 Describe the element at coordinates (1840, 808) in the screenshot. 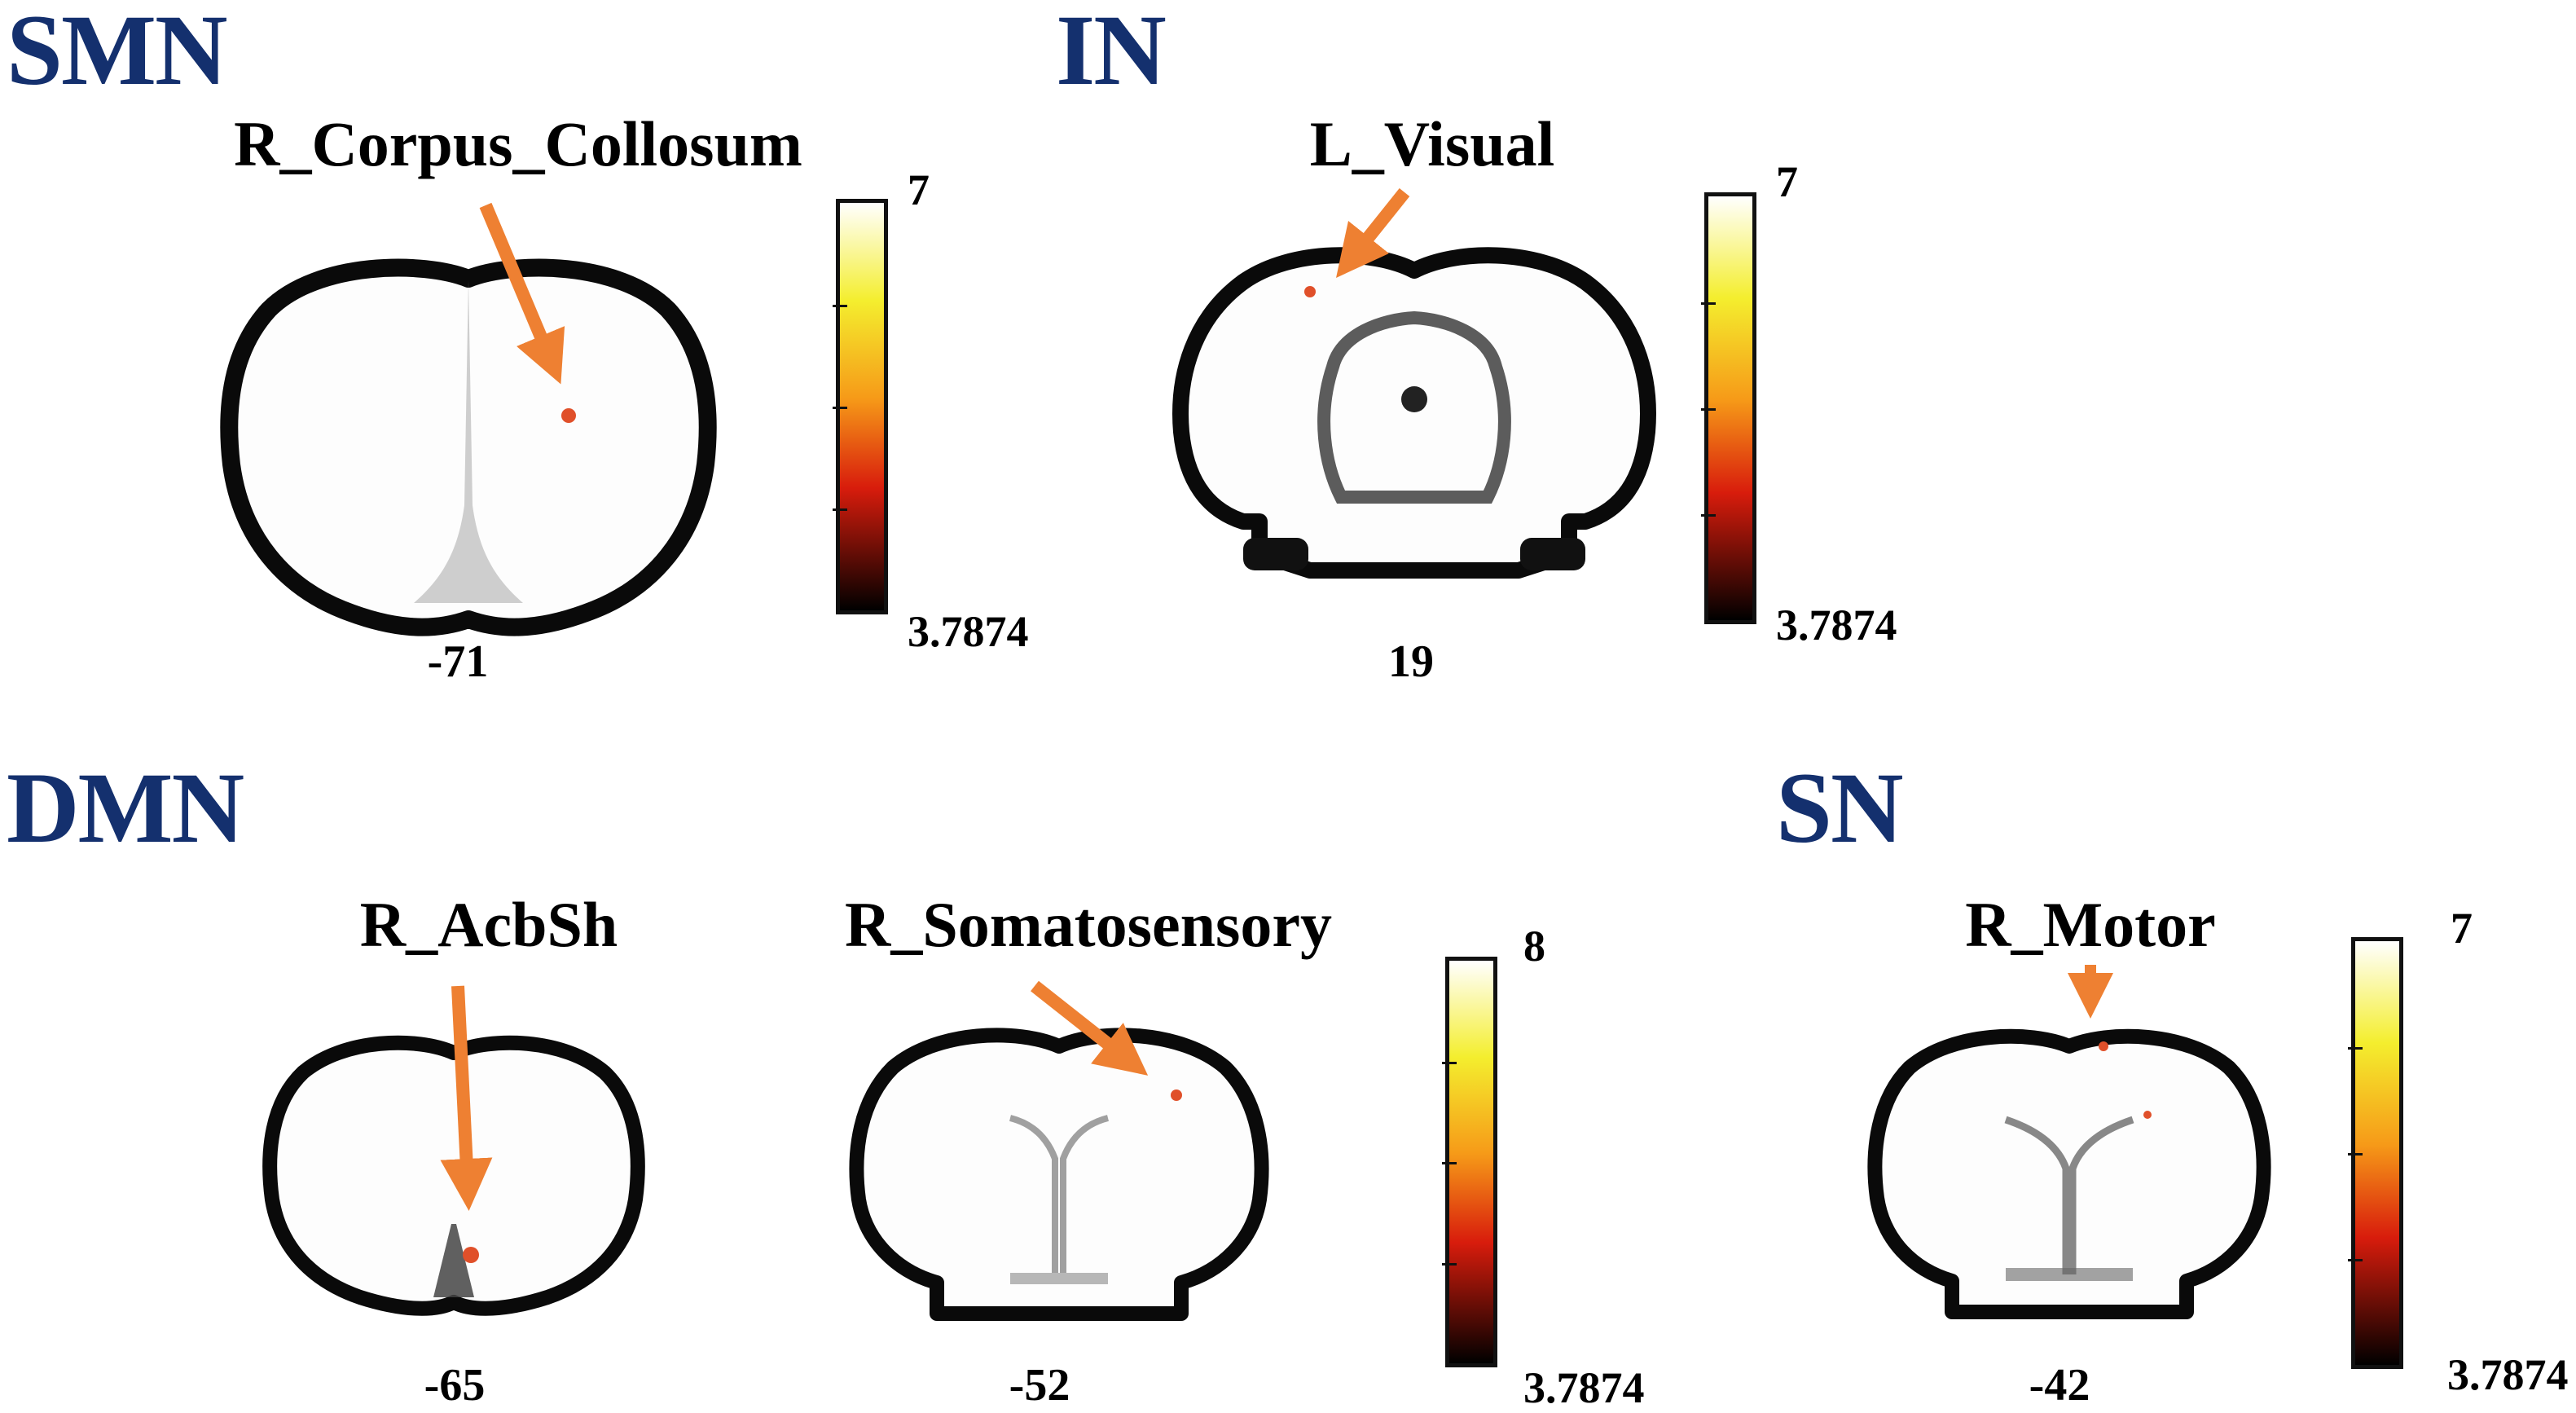

I see `network-heading-sn: SN` at that location.